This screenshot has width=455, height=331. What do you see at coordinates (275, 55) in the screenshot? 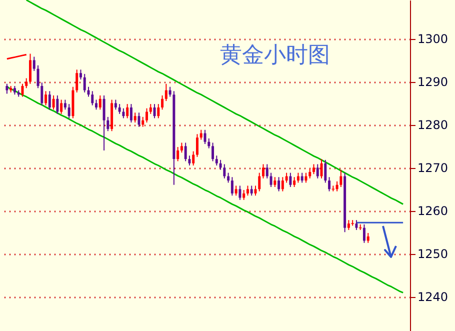
I see `text: 黄金小时图` at bounding box center [275, 55].